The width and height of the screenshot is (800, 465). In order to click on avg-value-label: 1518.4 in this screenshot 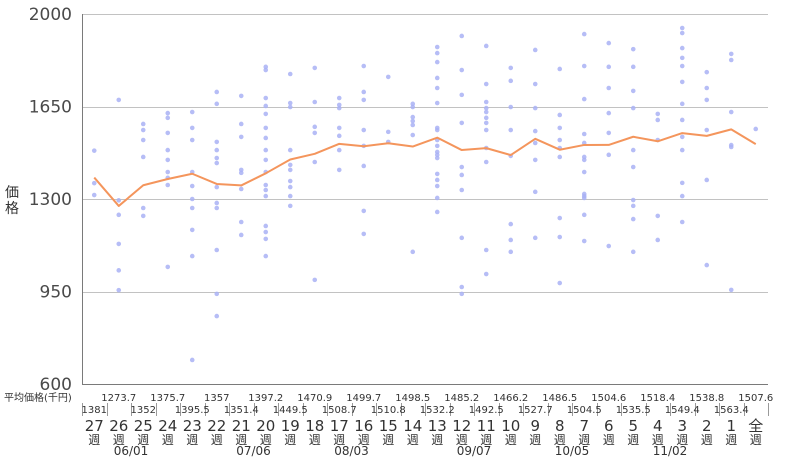, I will do `click(657, 398)`.